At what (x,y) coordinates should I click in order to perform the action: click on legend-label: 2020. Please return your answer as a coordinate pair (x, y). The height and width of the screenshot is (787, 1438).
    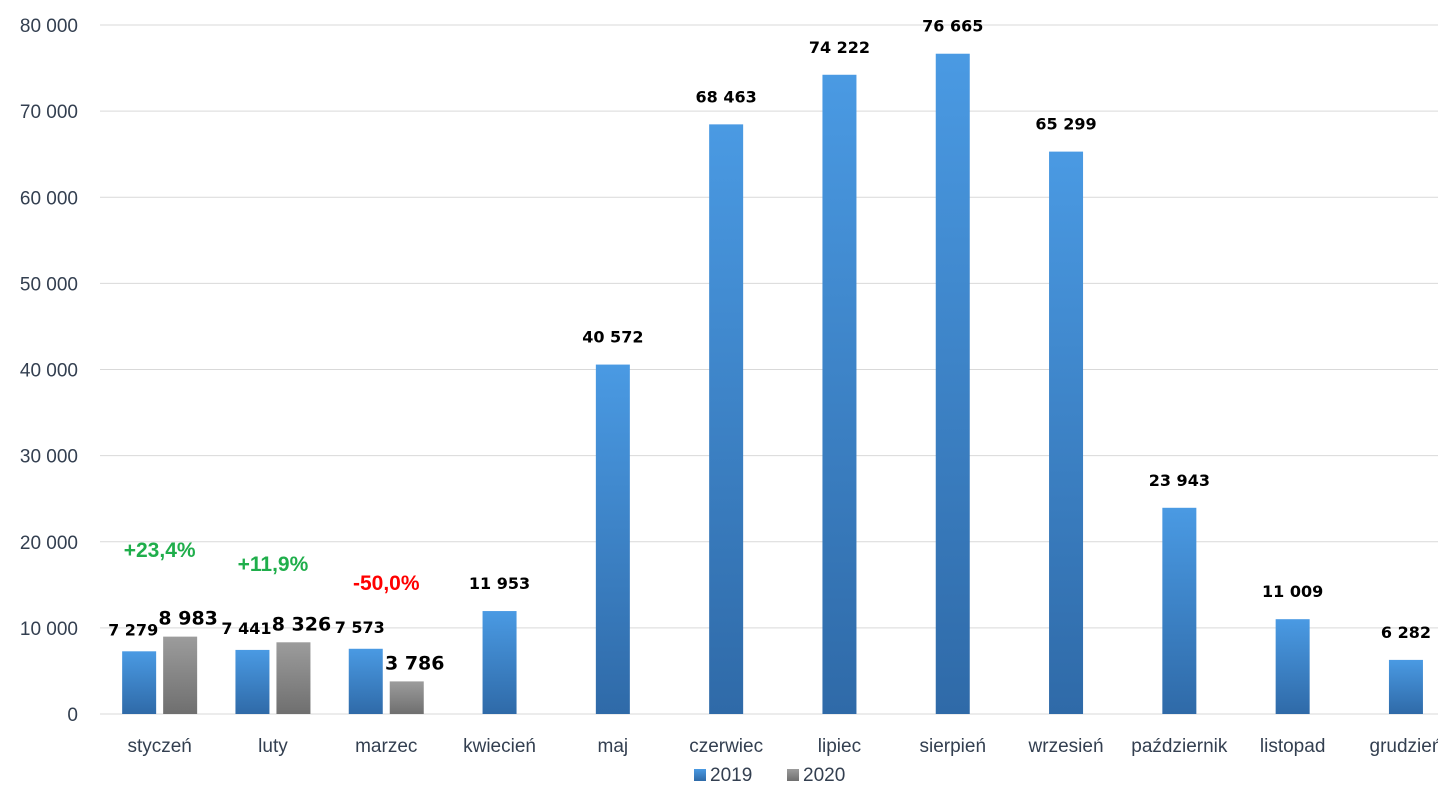
    Looking at the image, I should click on (824, 775).